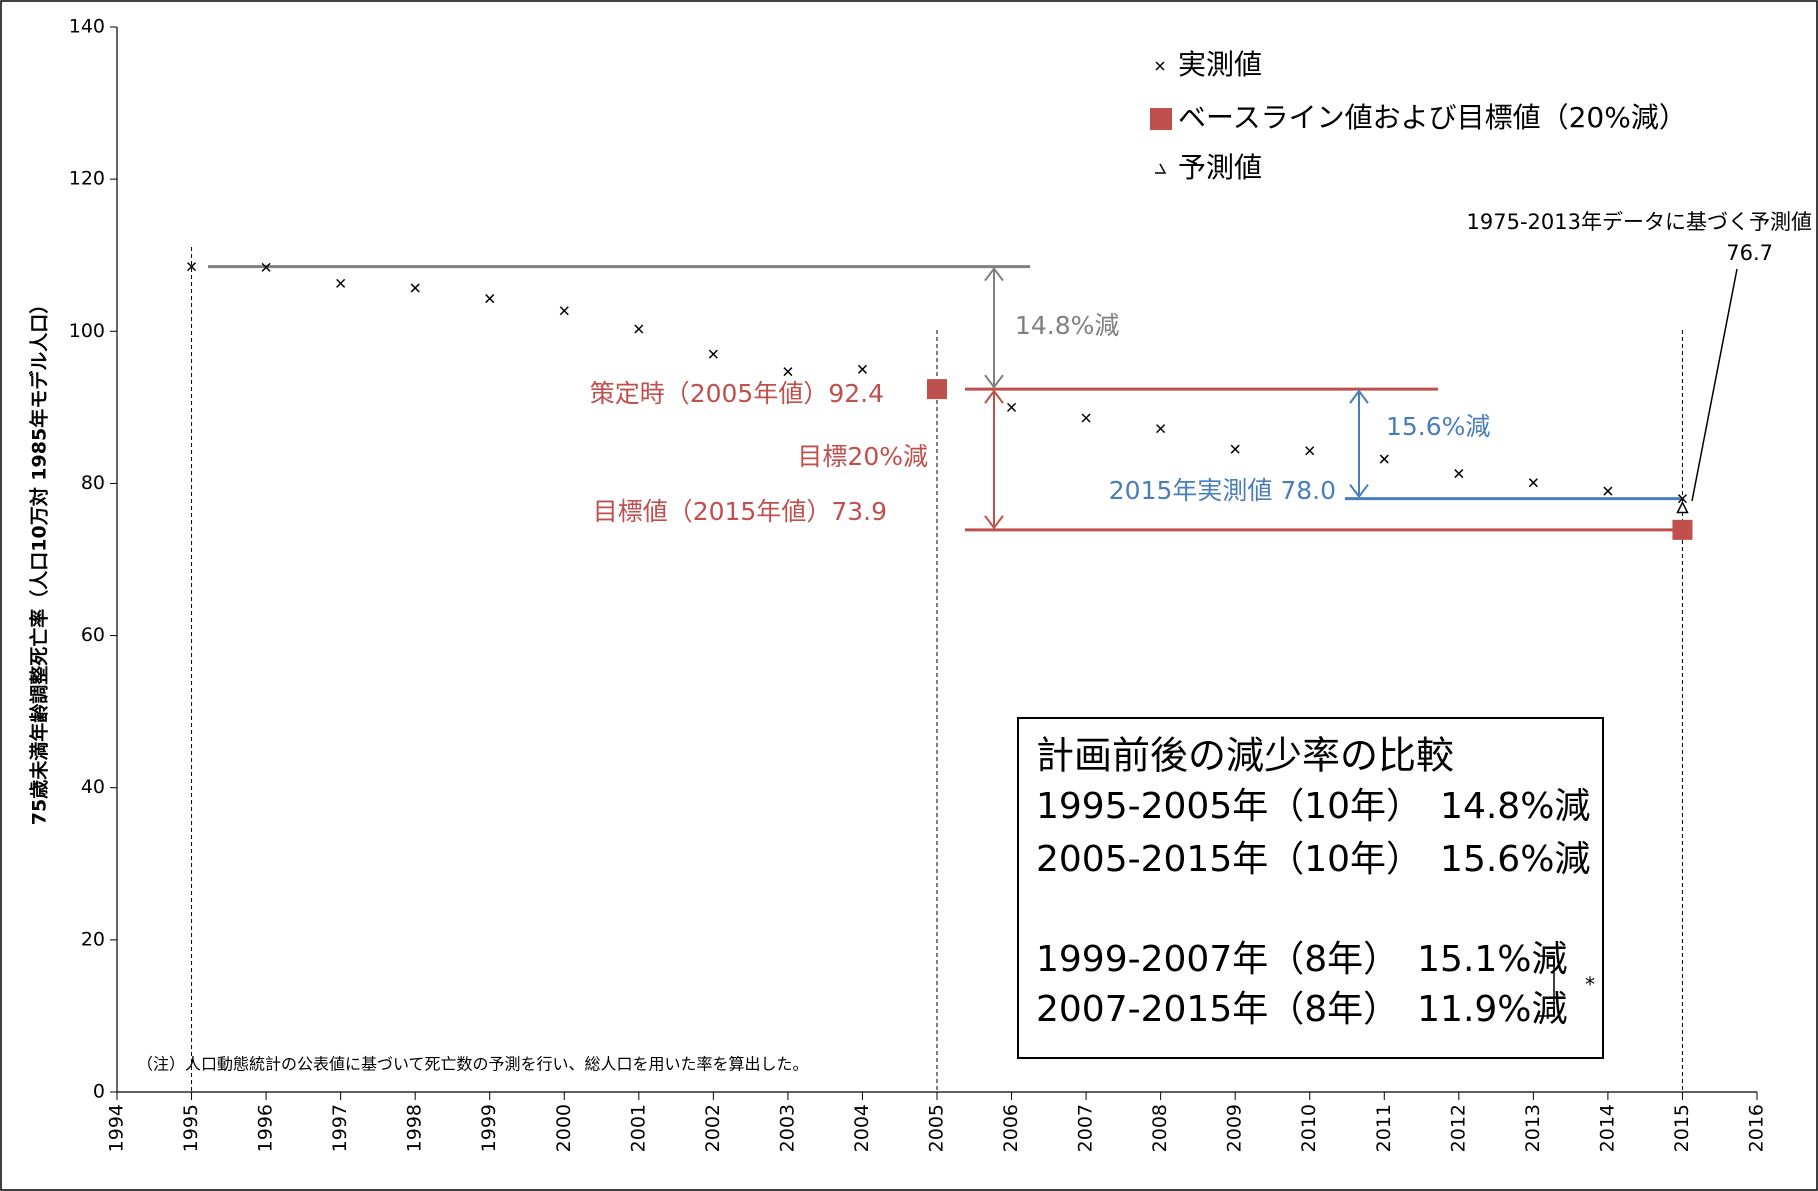 The image size is (1818, 1191). I want to click on x-tick-label: 1998, so click(415, 1128).